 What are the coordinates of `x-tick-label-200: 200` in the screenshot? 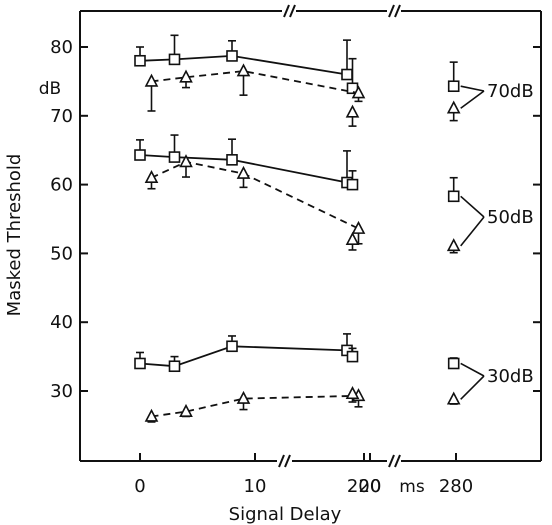 It's located at (364, 486).